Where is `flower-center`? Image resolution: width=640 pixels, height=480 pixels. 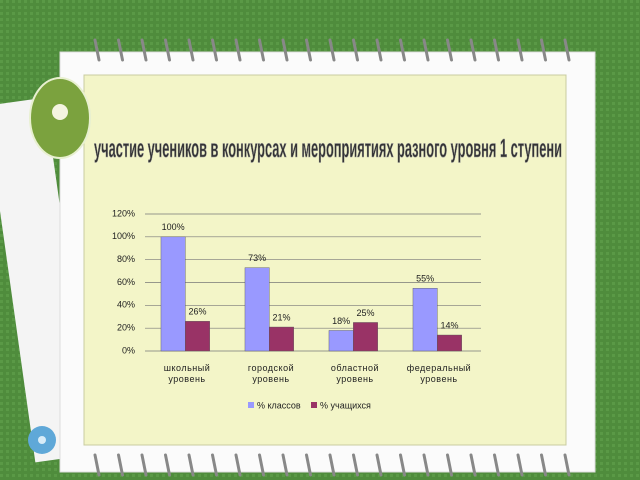
flower-center is located at coordinates (42, 440).